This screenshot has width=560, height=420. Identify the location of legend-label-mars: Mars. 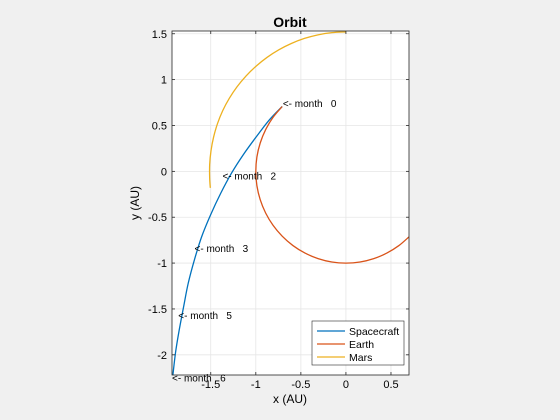
(360, 358).